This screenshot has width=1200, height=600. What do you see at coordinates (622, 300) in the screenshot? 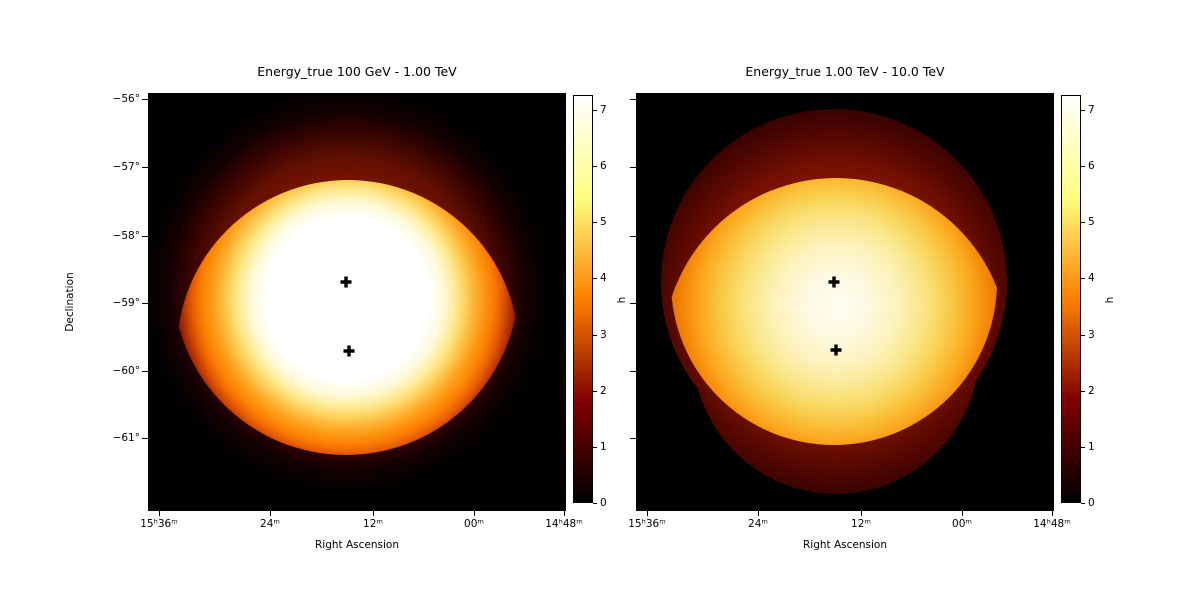
I see `colorbar-1-label: h` at bounding box center [622, 300].